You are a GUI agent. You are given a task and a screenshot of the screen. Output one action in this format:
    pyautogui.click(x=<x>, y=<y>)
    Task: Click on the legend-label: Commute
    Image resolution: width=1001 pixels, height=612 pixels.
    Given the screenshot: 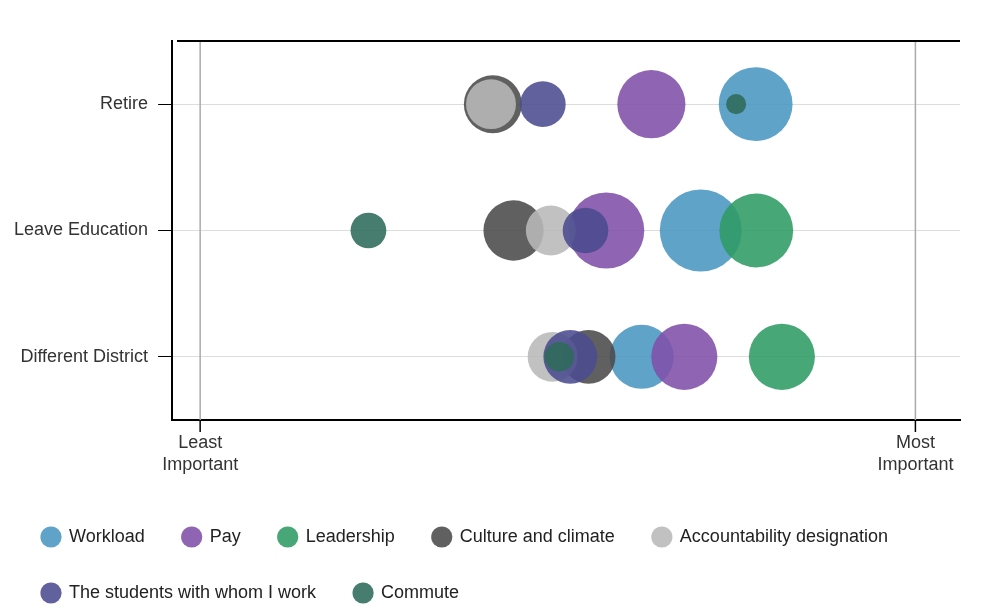 What is the action you would take?
    pyautogui.click(x=420, y=591)
    